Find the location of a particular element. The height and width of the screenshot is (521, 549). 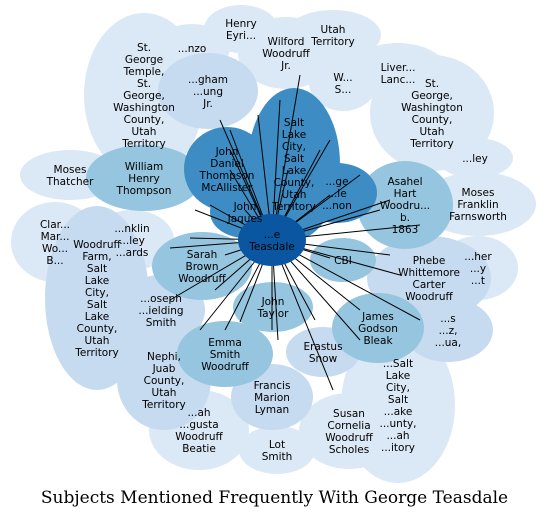

label-emma-smith-woodruff: Emma Smith Woodruff is located at coordinates (225, 355).